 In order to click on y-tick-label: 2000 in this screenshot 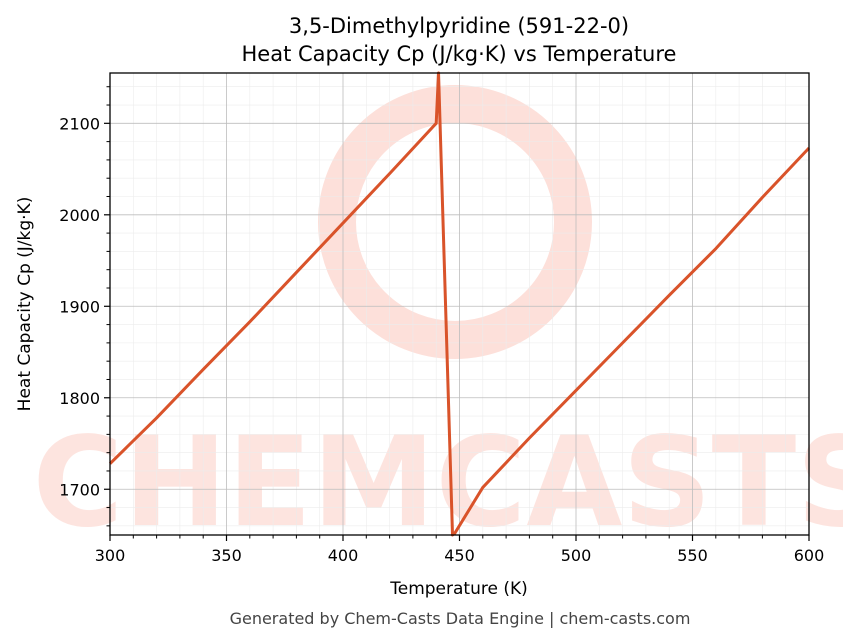, I will do `click(79, 215)`.